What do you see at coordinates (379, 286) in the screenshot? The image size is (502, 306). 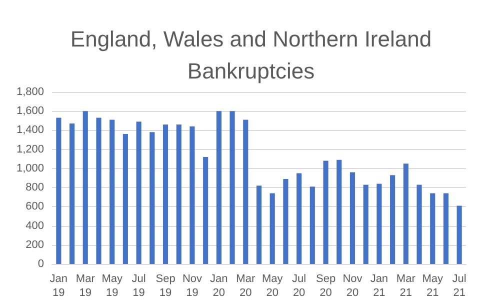 I see `x-tick-label: Jan 21` at bounding box center [379, 286].